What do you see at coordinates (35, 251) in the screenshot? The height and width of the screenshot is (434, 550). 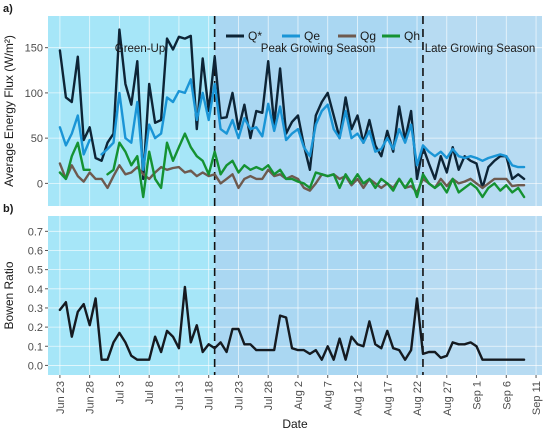 I see `y-tick-label: 0.6` at bounding box center [35, 251].